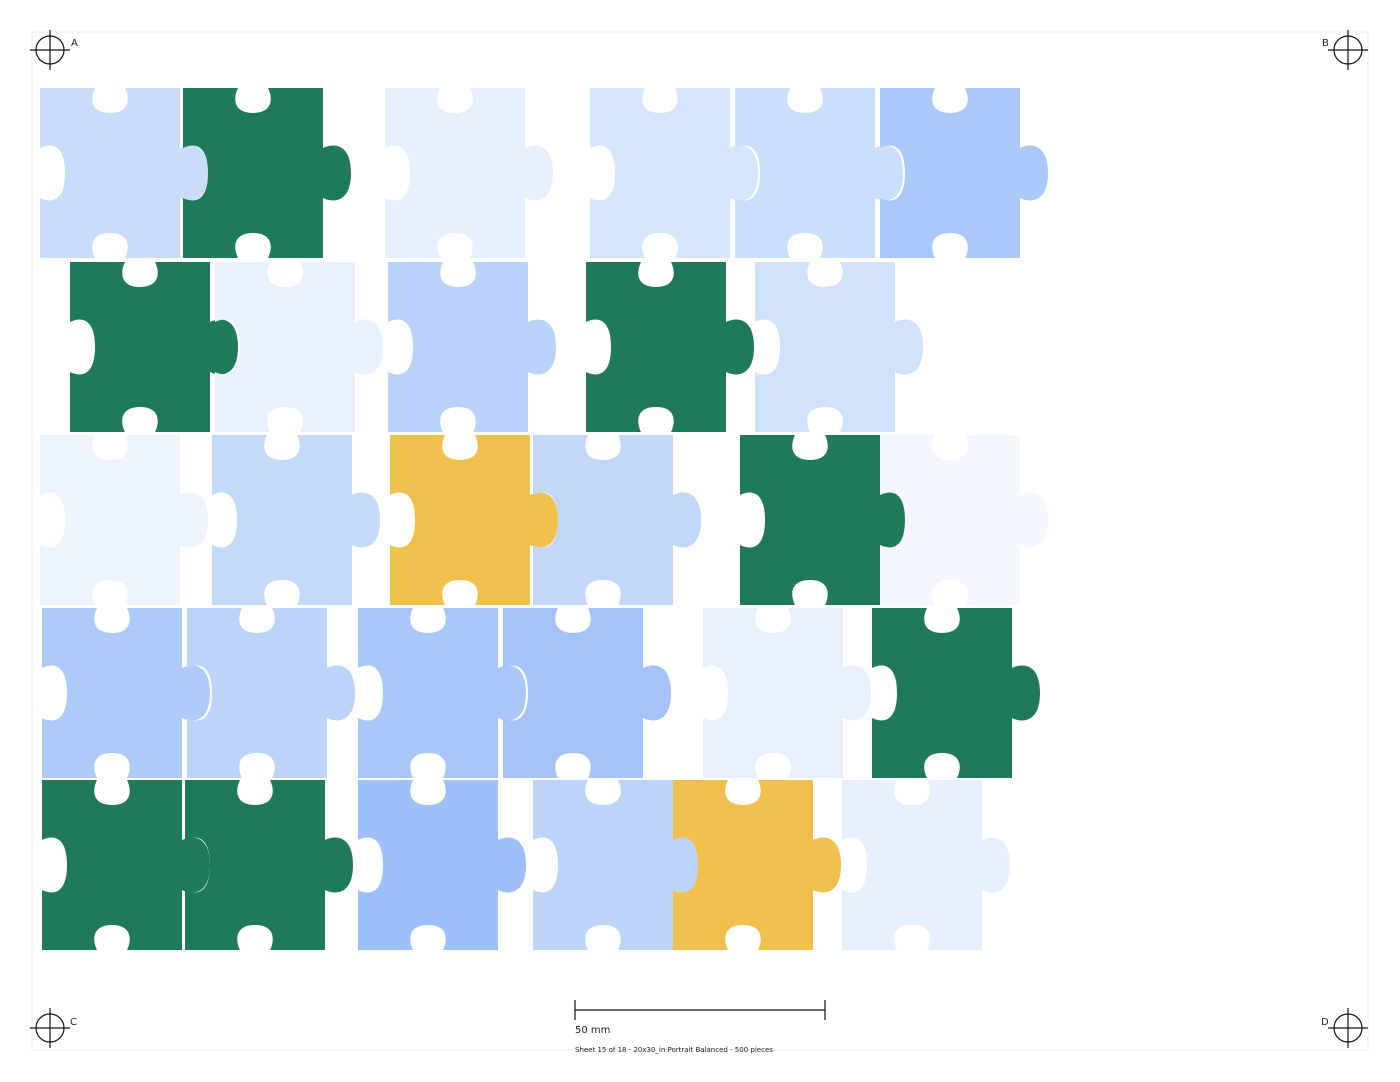 The width and height of the screenshot is (1400, 1082). What do you see at coordinates (1325, 43) in the screenshot?
I see `corner-label: B` at bounding box center [1325, 43].